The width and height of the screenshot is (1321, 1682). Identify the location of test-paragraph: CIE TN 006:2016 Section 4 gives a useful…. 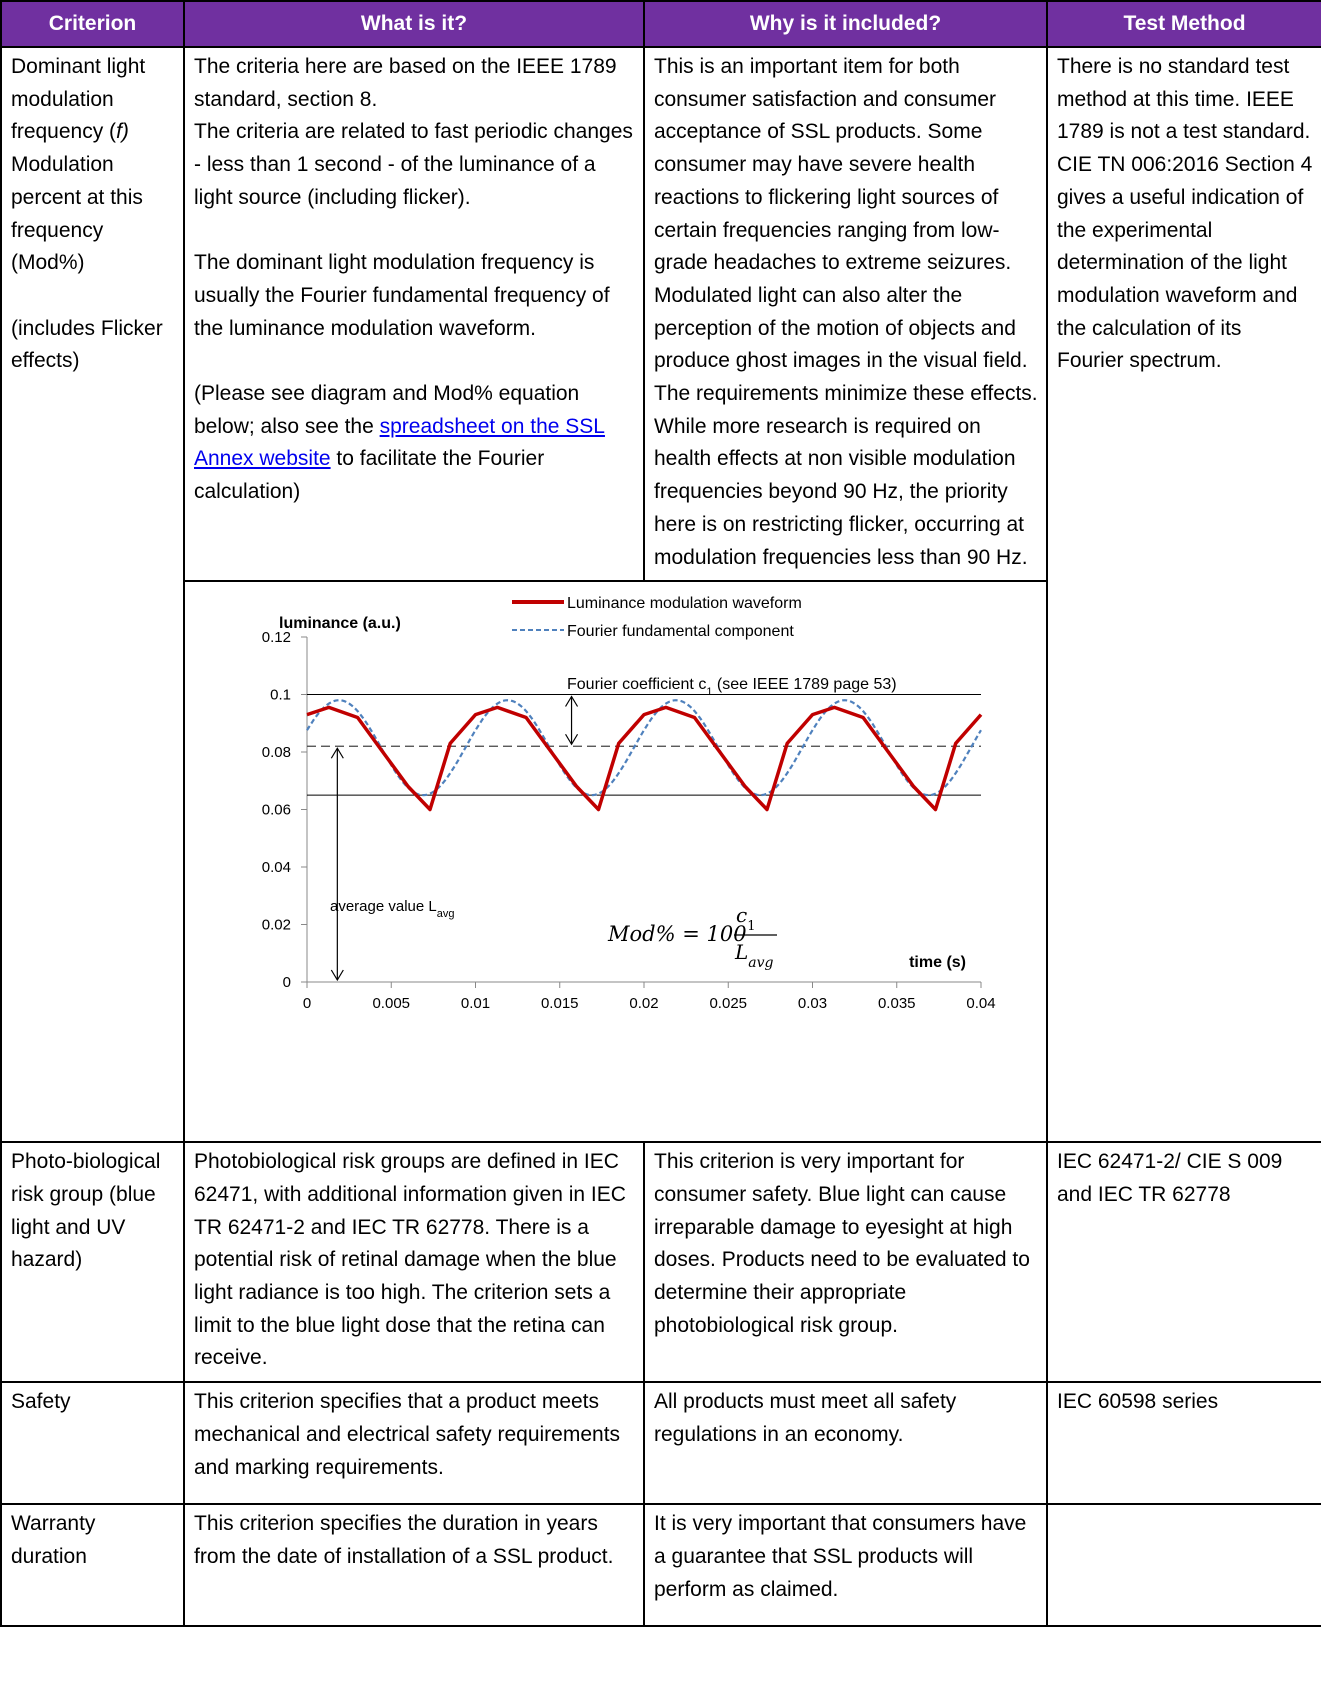
(1185, 263).